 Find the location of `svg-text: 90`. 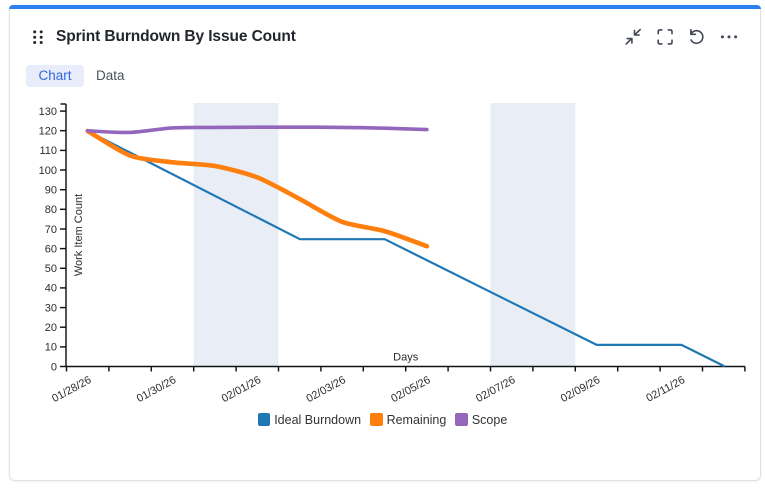

svg-text: 90 is located at coordinates (51, 191).